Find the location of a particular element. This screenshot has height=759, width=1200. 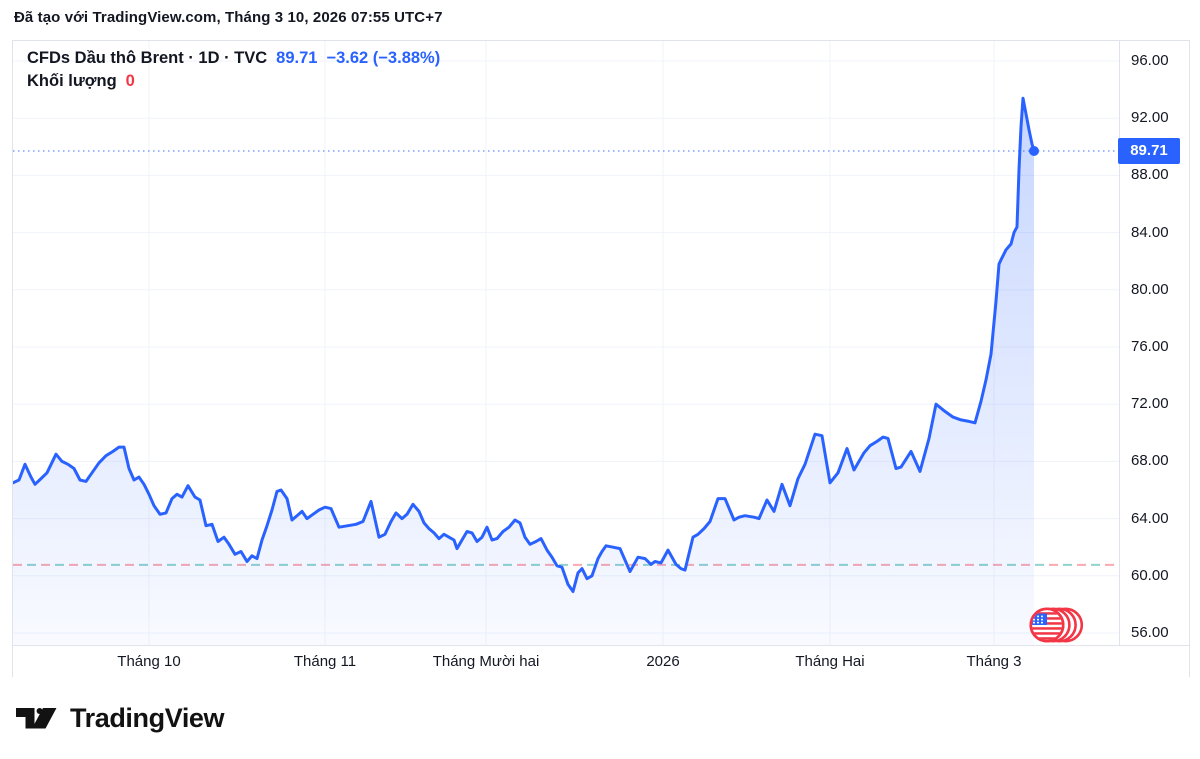

last-price-value: 89.71 is located at coordinates (297, 58).